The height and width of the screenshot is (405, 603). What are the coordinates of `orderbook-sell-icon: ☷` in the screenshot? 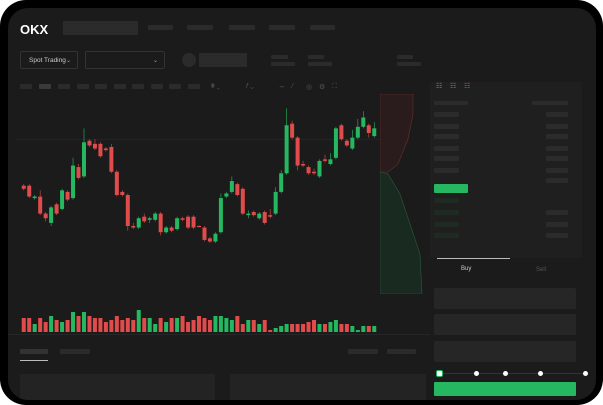 It's located at (467, 86).